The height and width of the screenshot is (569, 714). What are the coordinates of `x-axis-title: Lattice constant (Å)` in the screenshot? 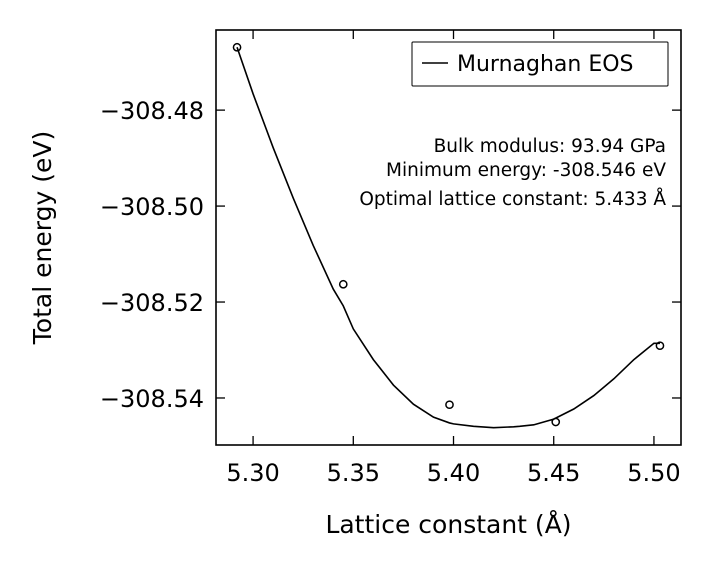 It's located at (448, 524).